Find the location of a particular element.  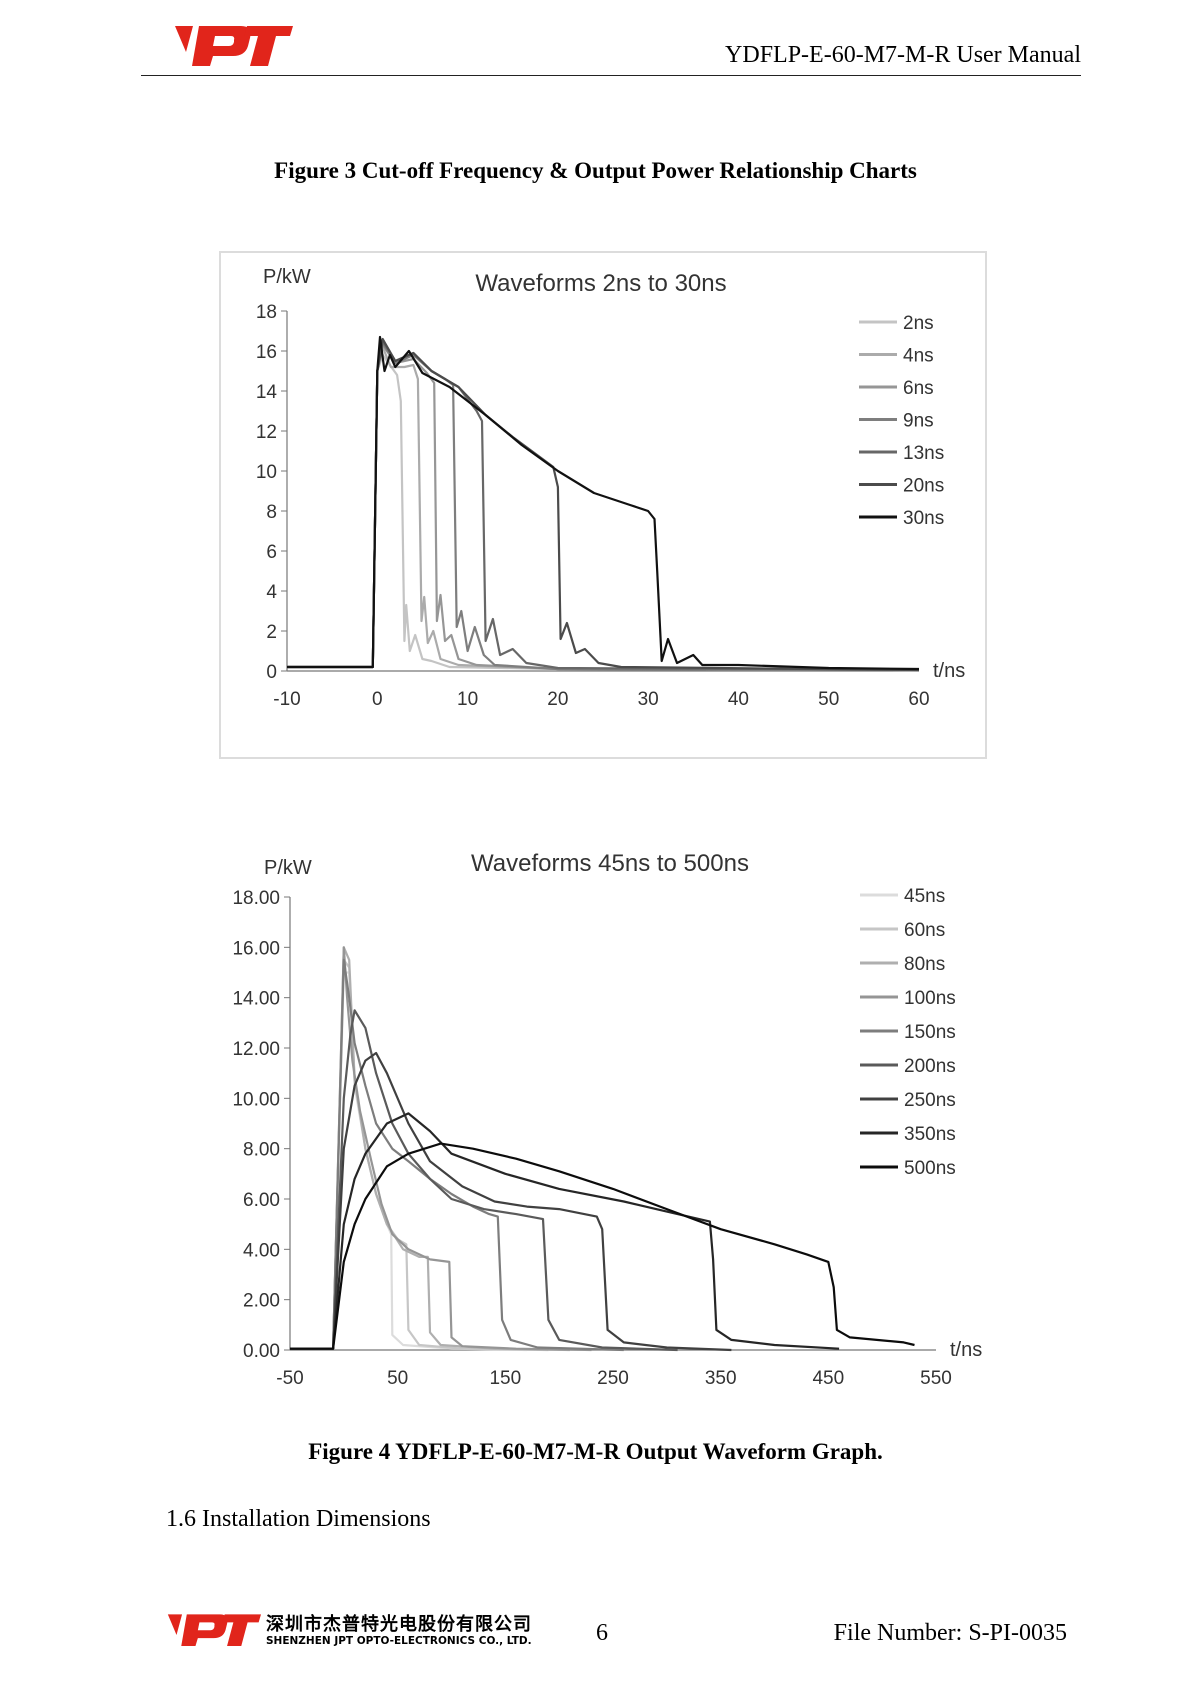

file-number: File Number: S-PI-0035 is located at coordinates (950, 1633).